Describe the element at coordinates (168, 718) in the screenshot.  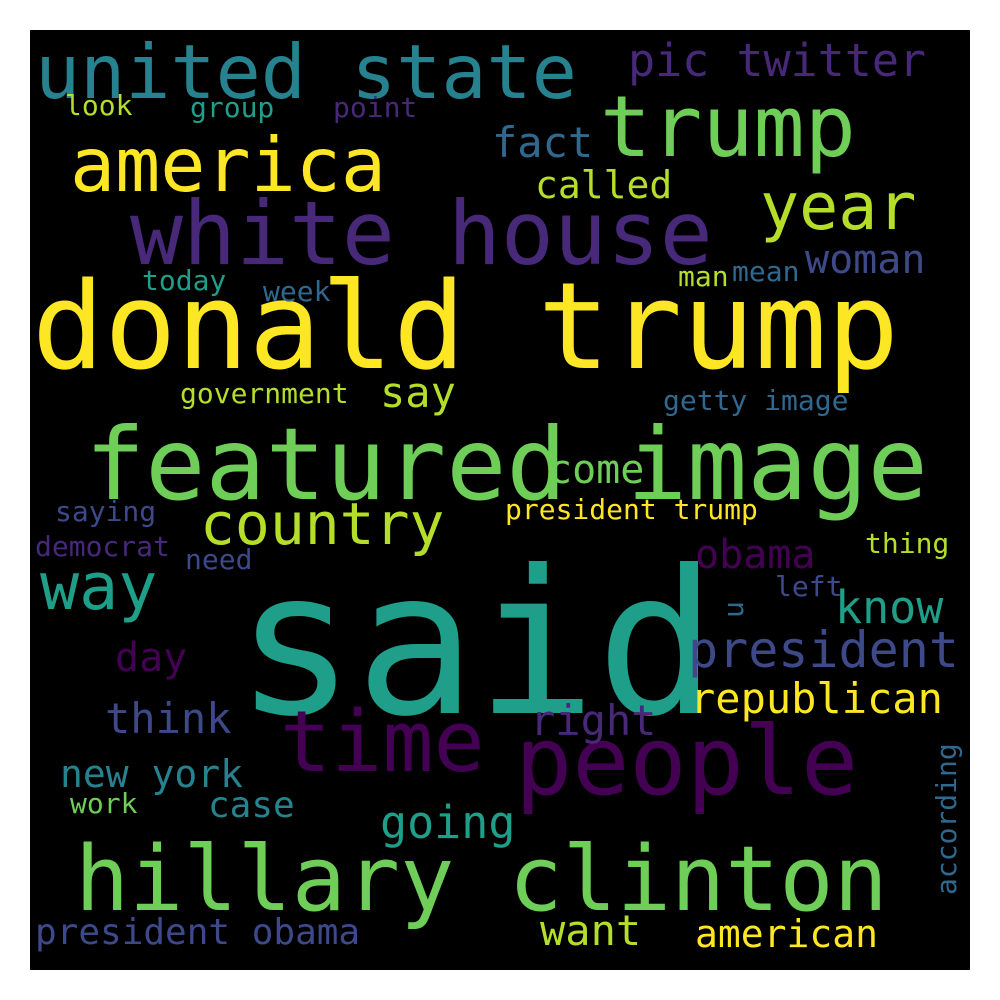
I see `word-think: think` at that location.